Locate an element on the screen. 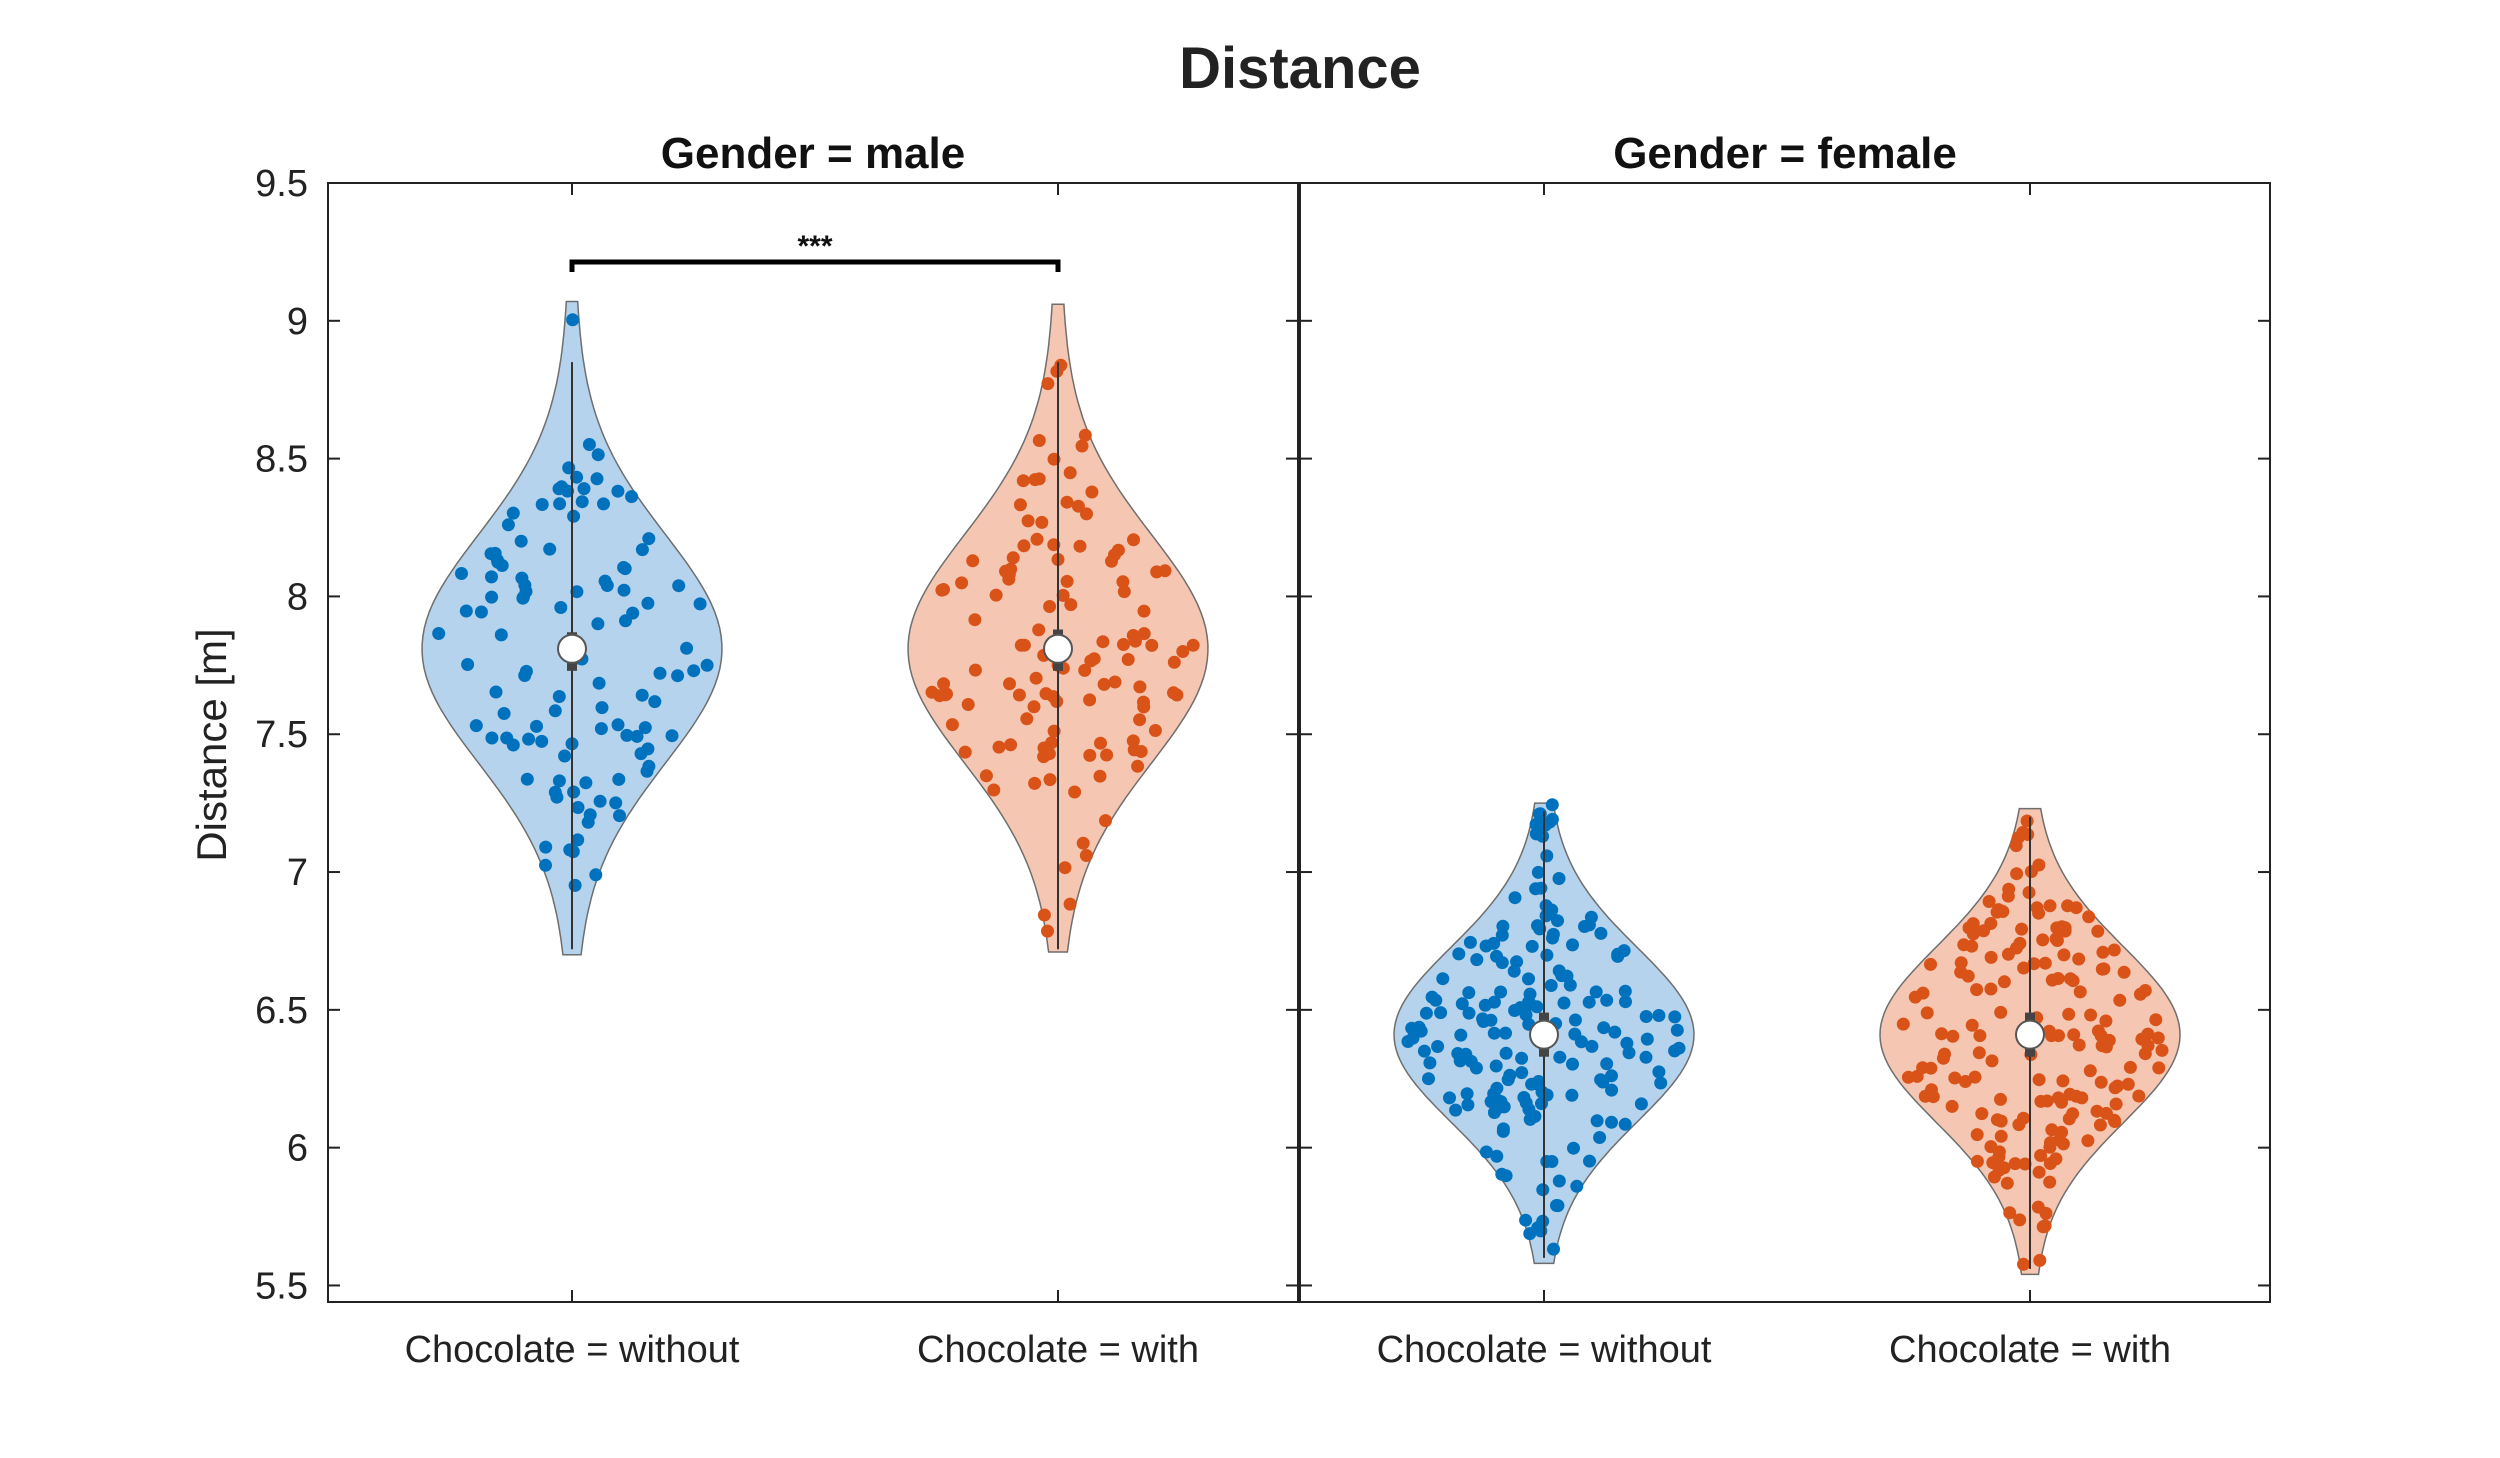 This screenshot has height=1458, width=2500. panel-title: Gender = male is located at coordinates (813, 153).